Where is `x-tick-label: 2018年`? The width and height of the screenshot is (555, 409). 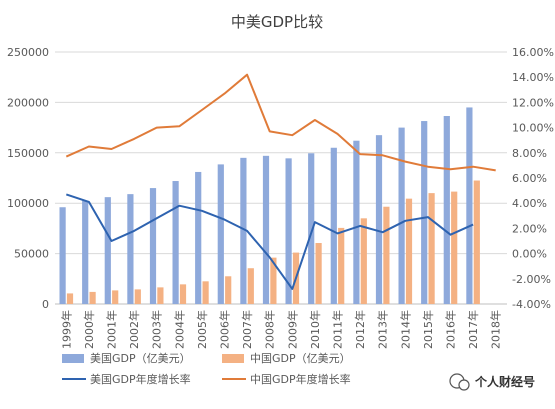 x-tick-label: 2018年 is located at coordinates (496, 329).